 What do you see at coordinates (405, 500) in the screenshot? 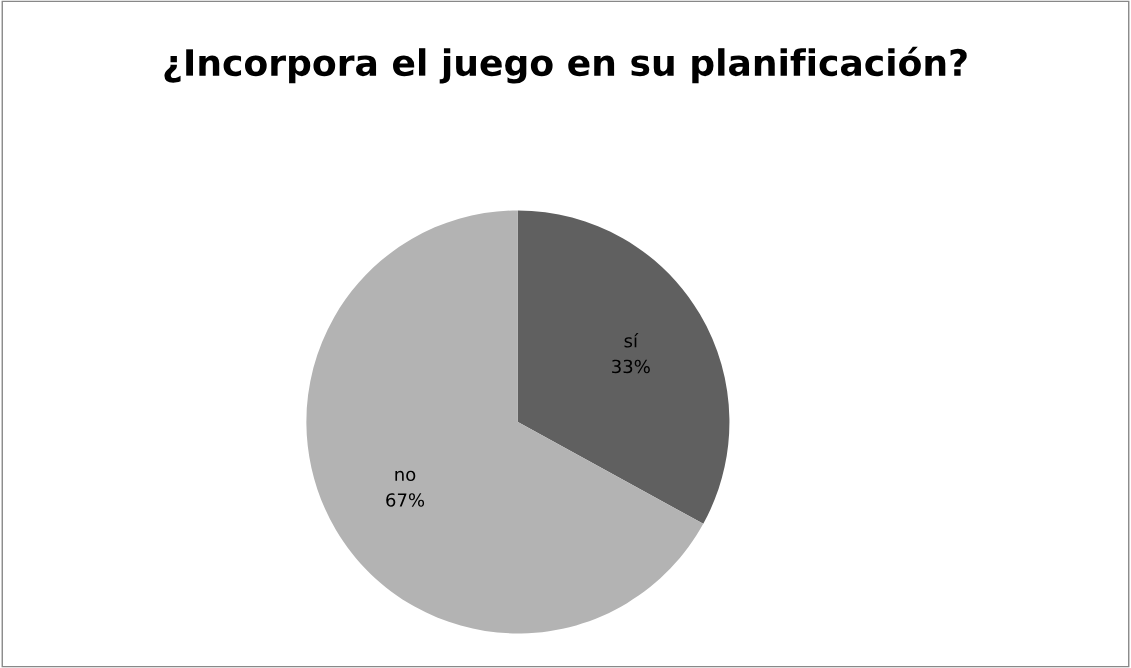
I see `data-label: 67%` at bounding box center [405, 500].